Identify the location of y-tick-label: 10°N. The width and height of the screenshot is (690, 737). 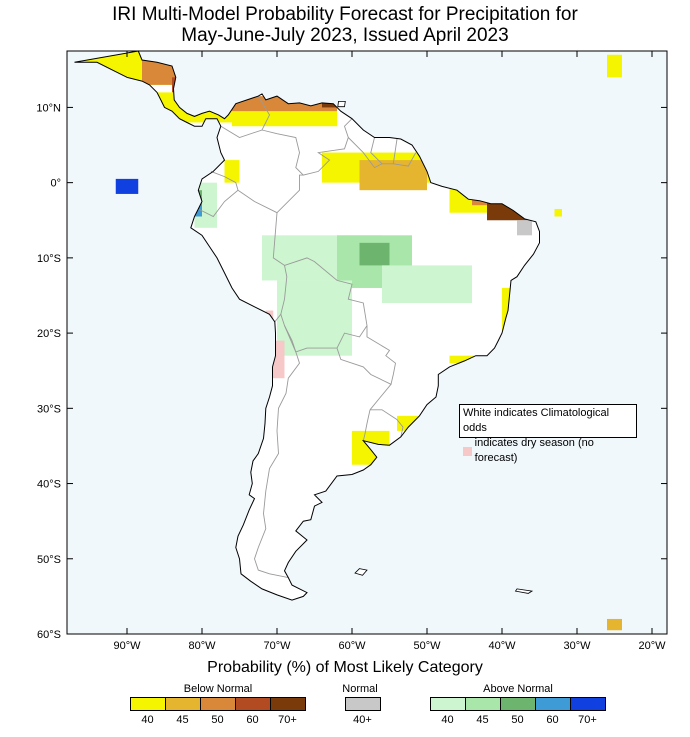
(48, 108).